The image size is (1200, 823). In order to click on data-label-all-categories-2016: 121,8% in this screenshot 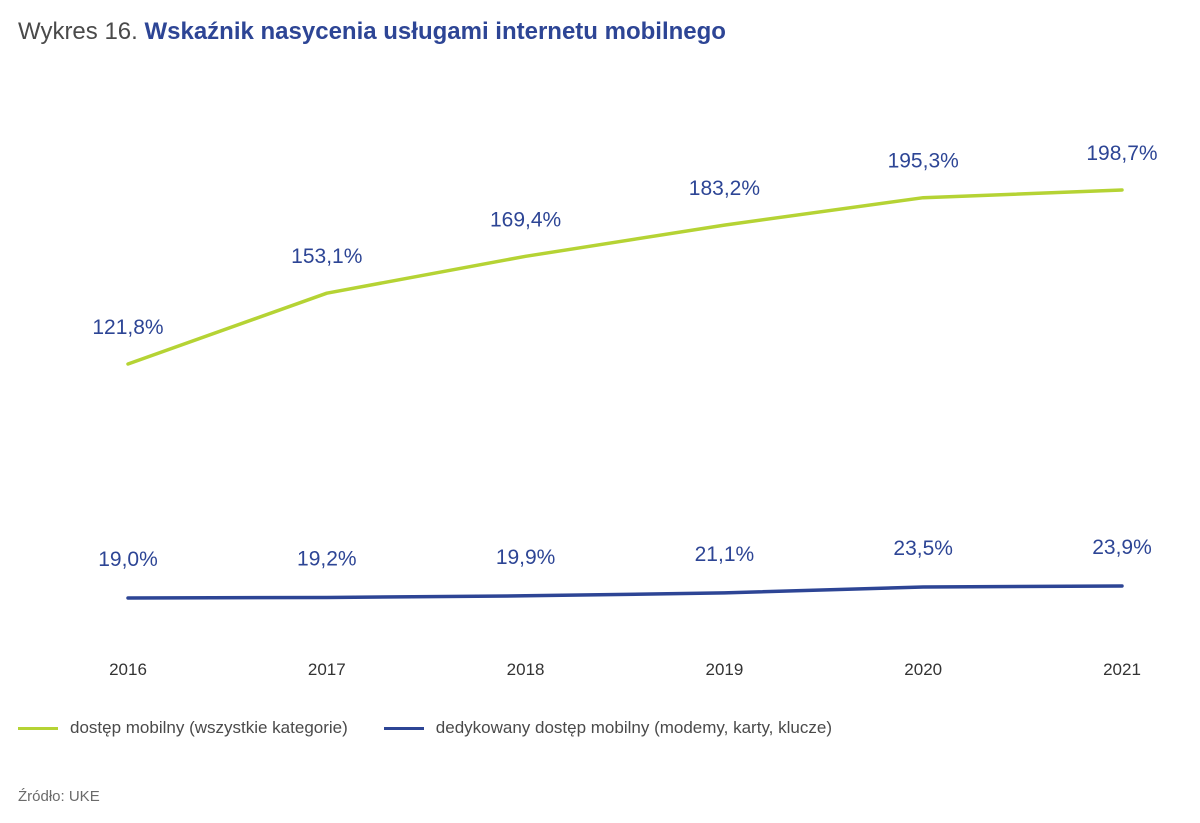, I will do `click(127, 327)`.